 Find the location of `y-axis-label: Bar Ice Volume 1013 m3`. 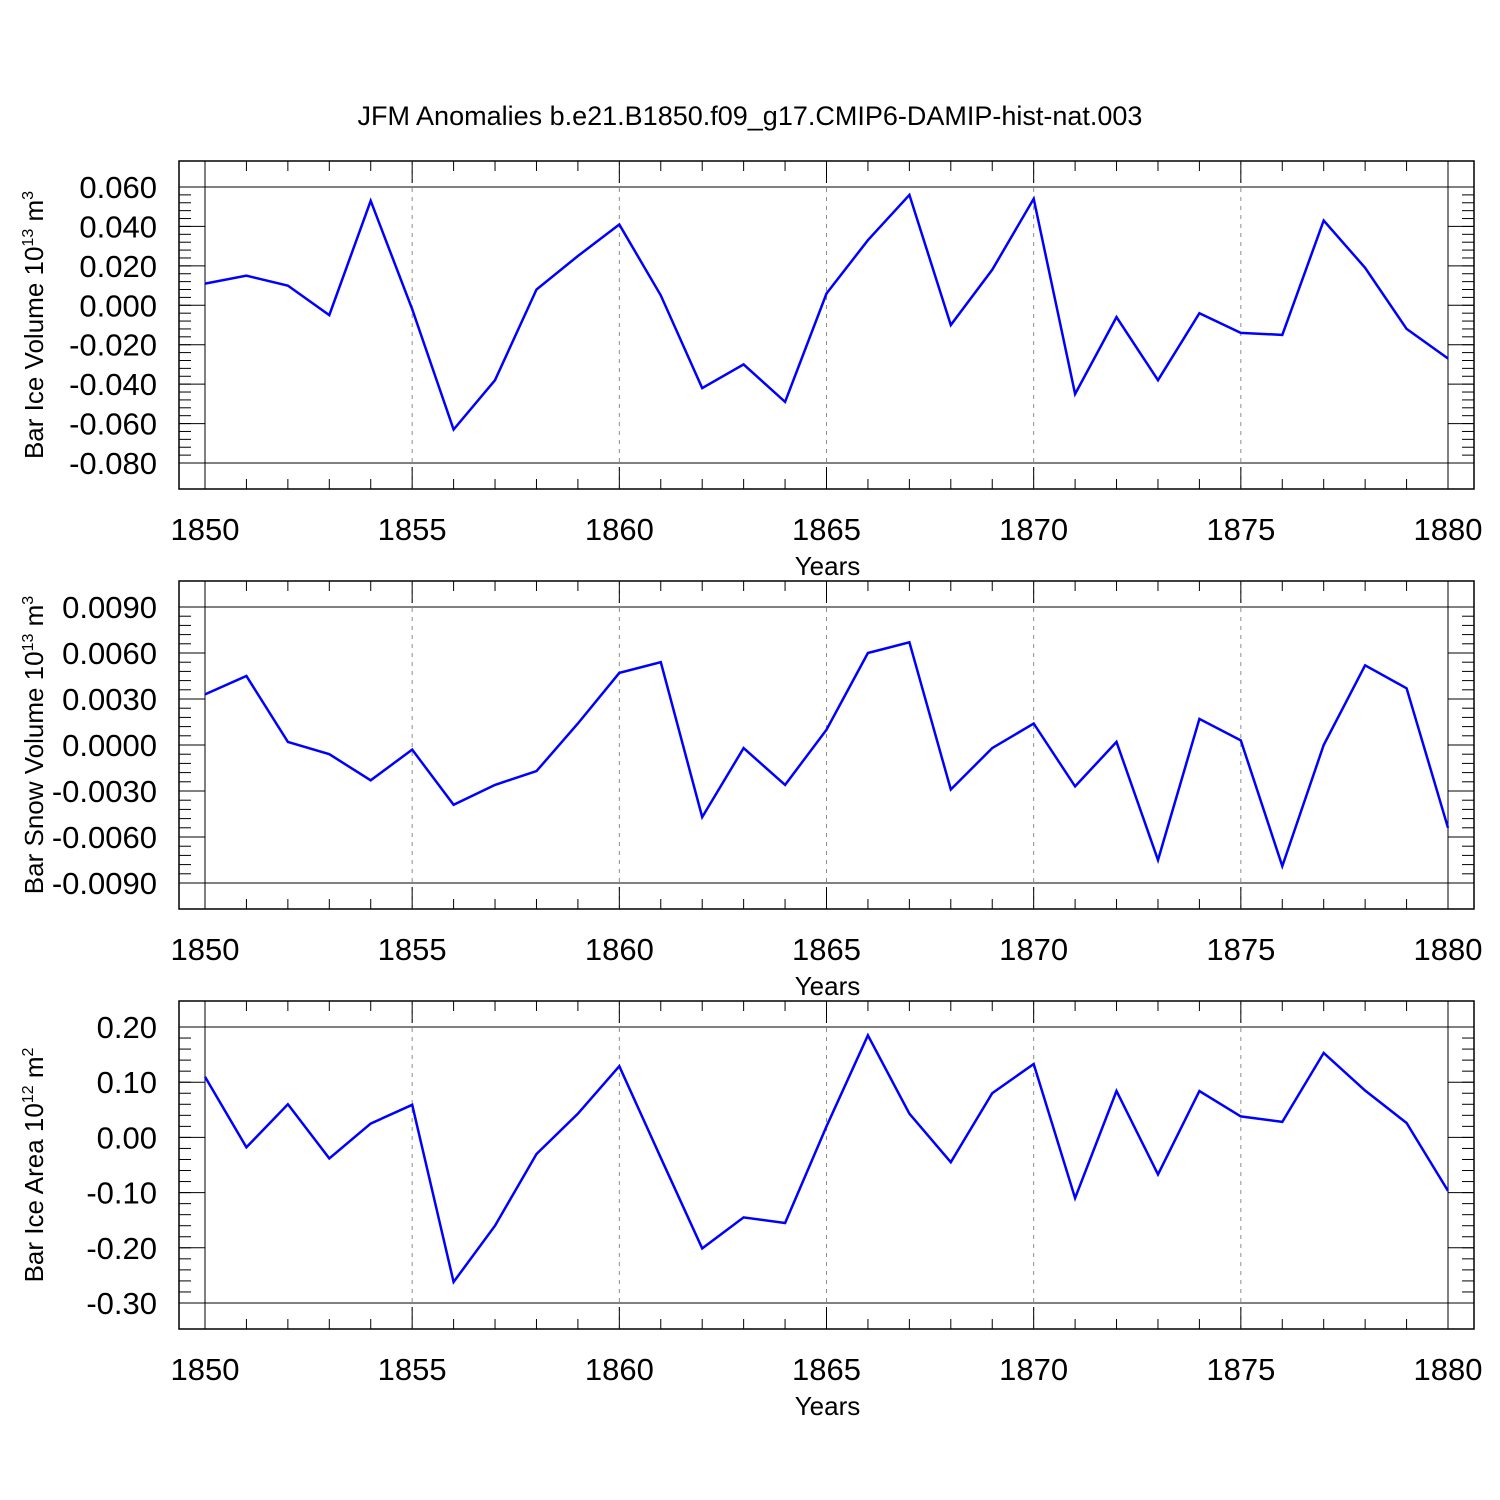

y-axis-label: Bar Ice Volume 1013 m3 is located at coordinates (34, 325).